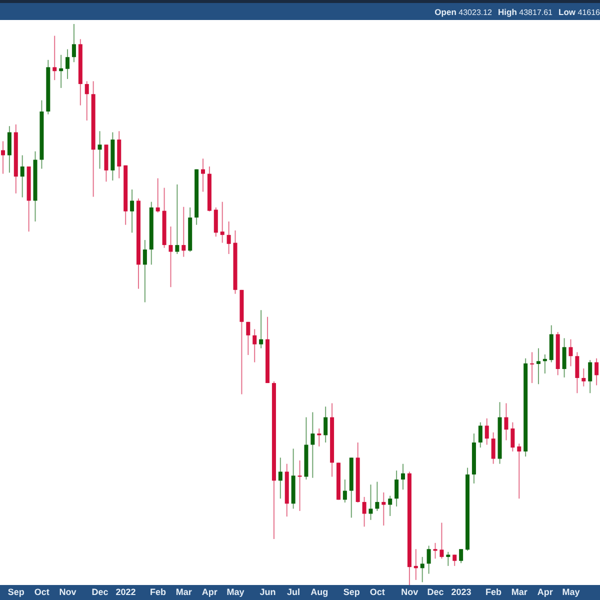  Describe the element at coordinates (268, 592) in the screenshot. I see `x-tick-label: Jun` at that location.